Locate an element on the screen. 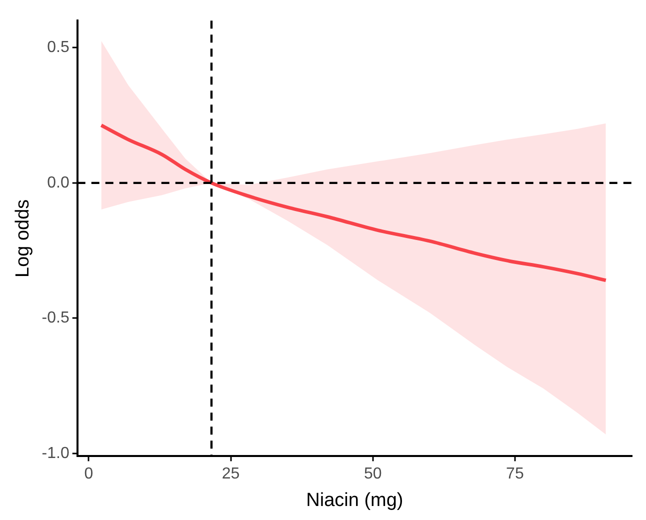  x-tick-label: 75 is located at coordinates (515, 474).